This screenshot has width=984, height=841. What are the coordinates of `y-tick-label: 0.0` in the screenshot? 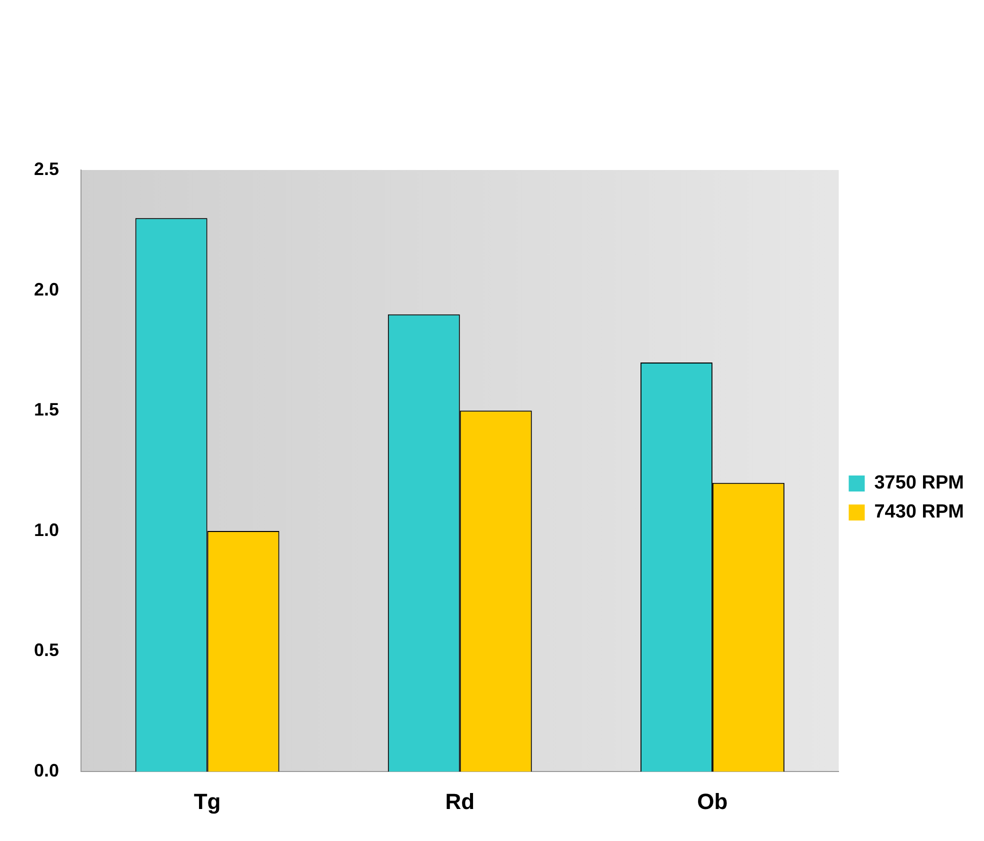 It's located at (47, 770).